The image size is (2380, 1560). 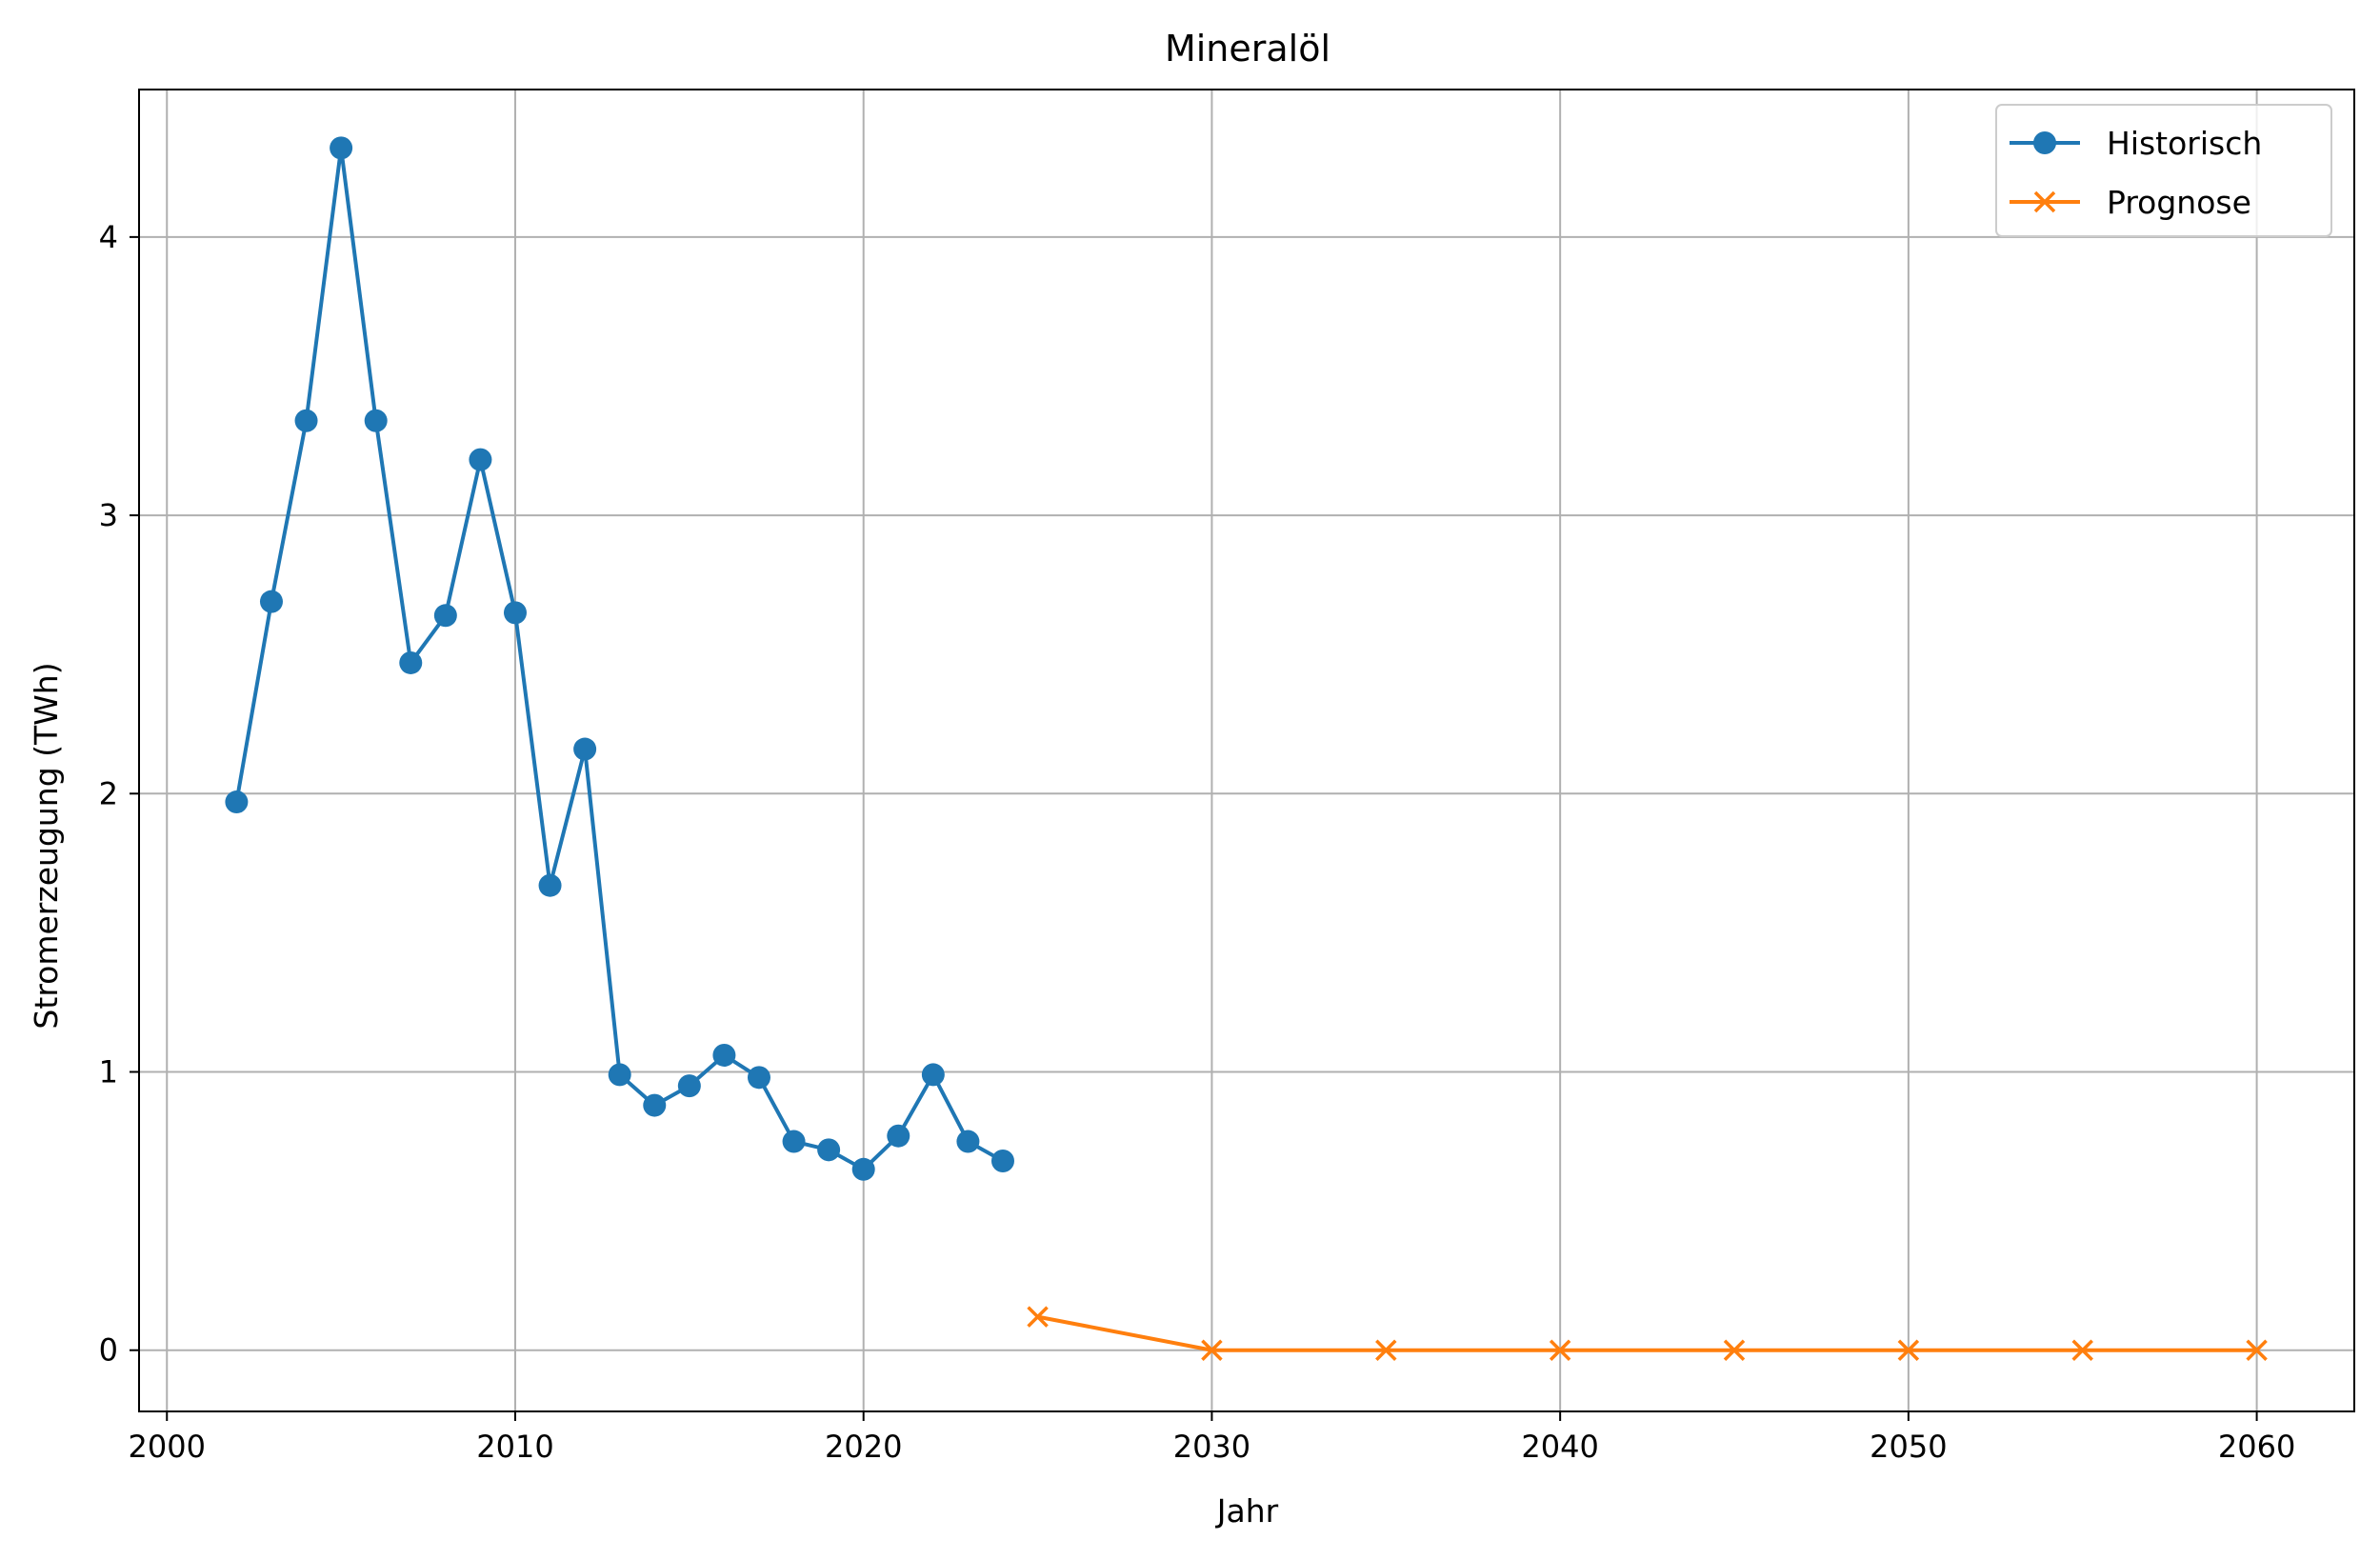 I want to click on series-prognose, so click(x=1647, y=1333).